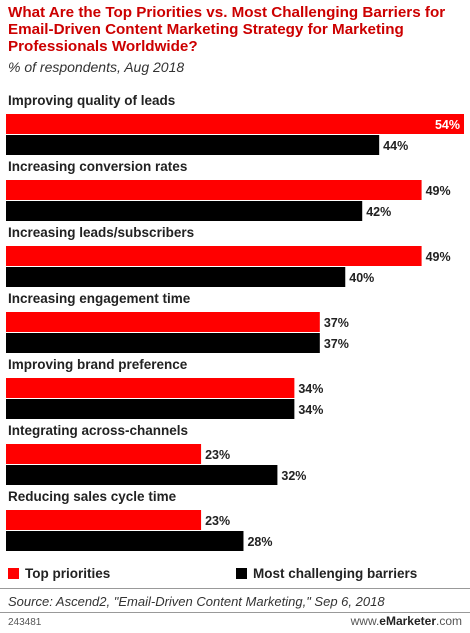  What do you see at coordinates (235, 124) in the screenshot?
I see `bar-top-priorities-improving-quality-of-leads` at bounding box center [235, 124].